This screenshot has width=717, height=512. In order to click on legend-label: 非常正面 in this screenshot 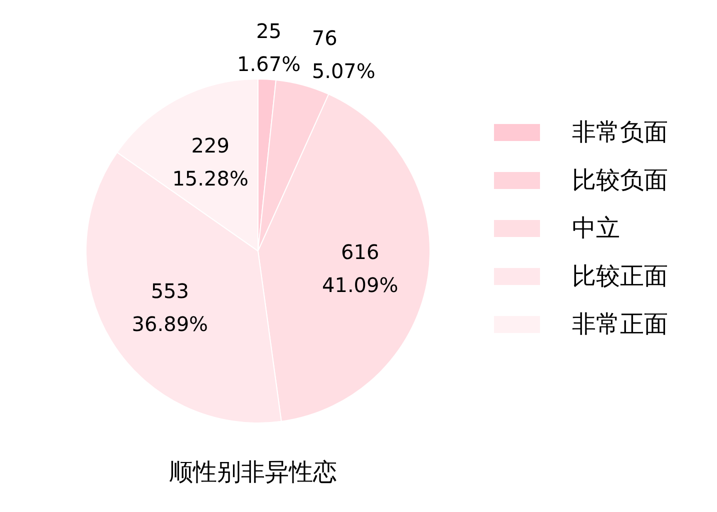, I will do `click(620, 324)`.